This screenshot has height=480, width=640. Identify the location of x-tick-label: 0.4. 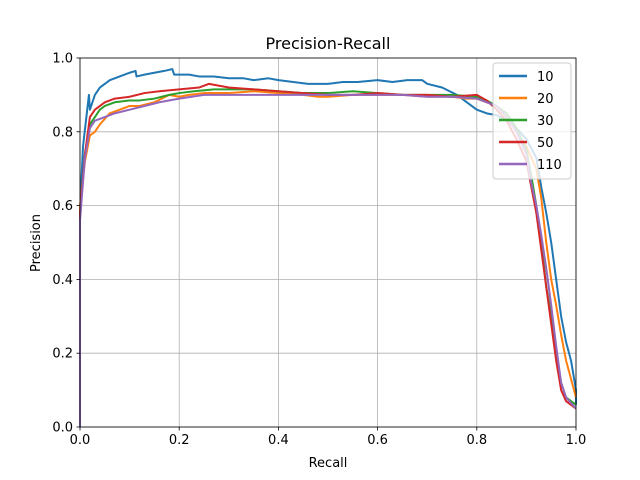
(278, 440).